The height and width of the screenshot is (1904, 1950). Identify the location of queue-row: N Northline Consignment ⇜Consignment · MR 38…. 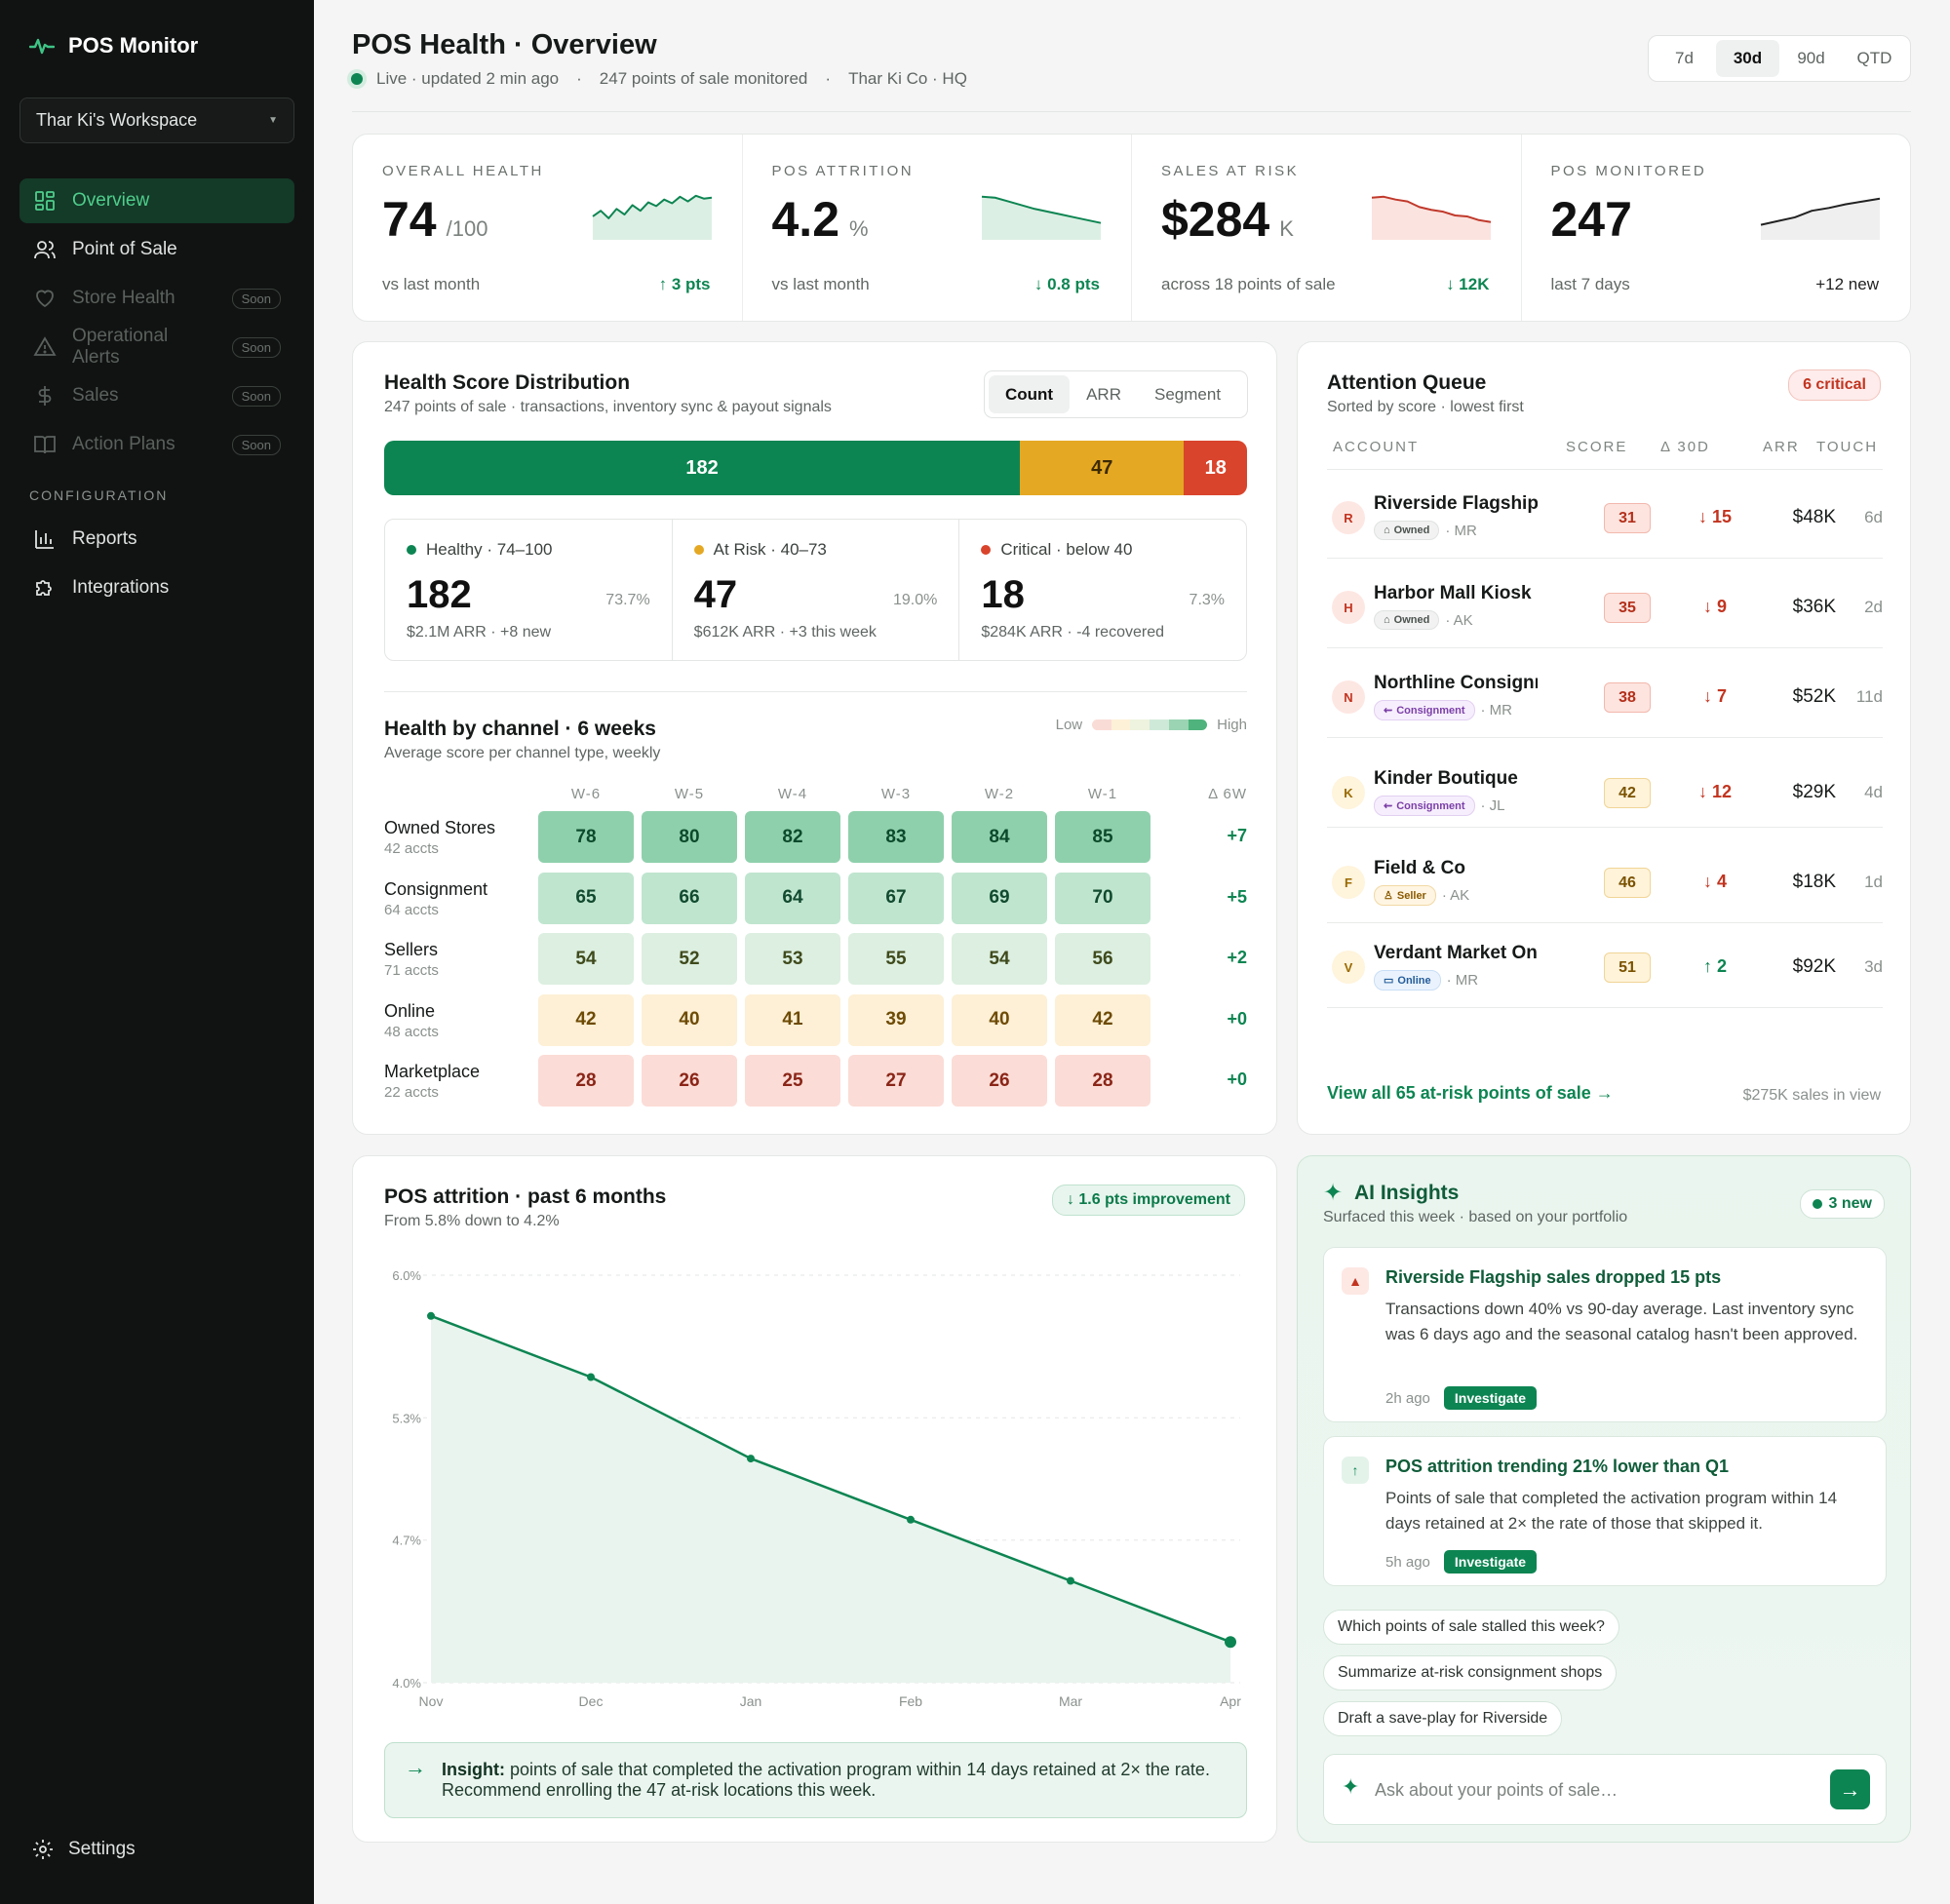
(1605, 698).